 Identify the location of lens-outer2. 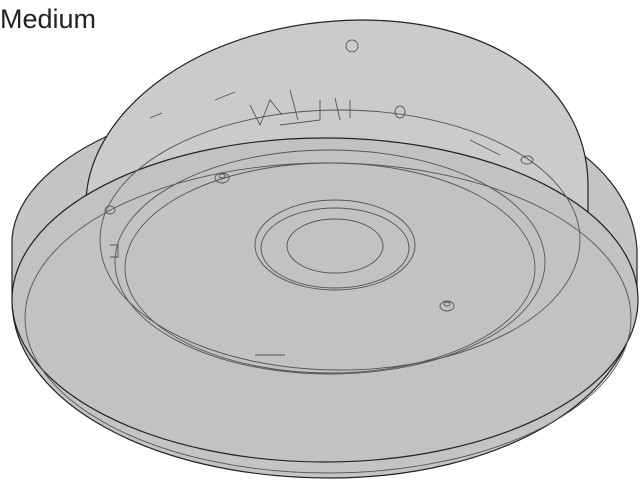
(335, 248).